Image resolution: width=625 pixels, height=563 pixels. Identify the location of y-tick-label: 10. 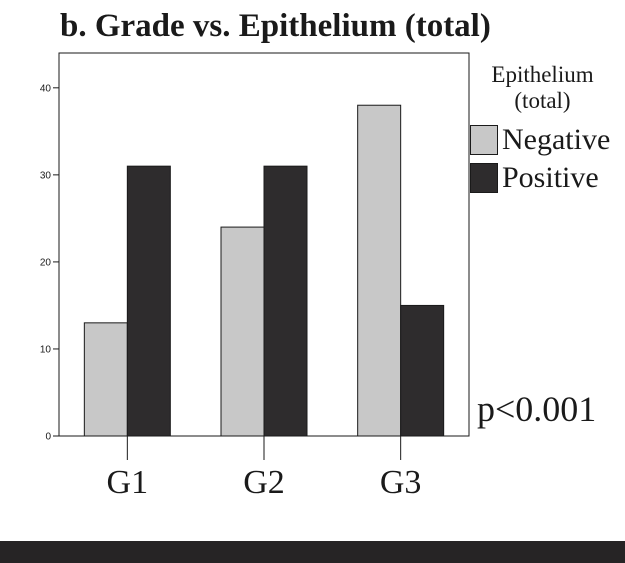
(46, 349).